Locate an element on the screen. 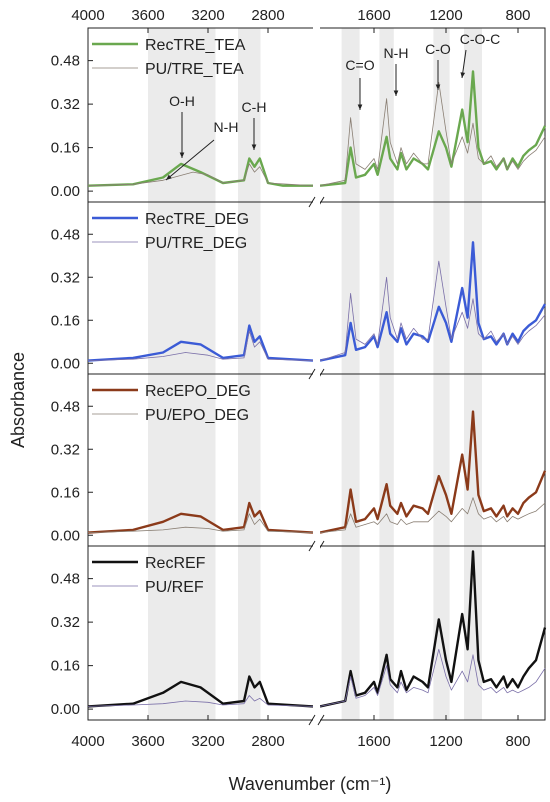  annotation-nh-left: N-H is located at coordinates (226, 127).